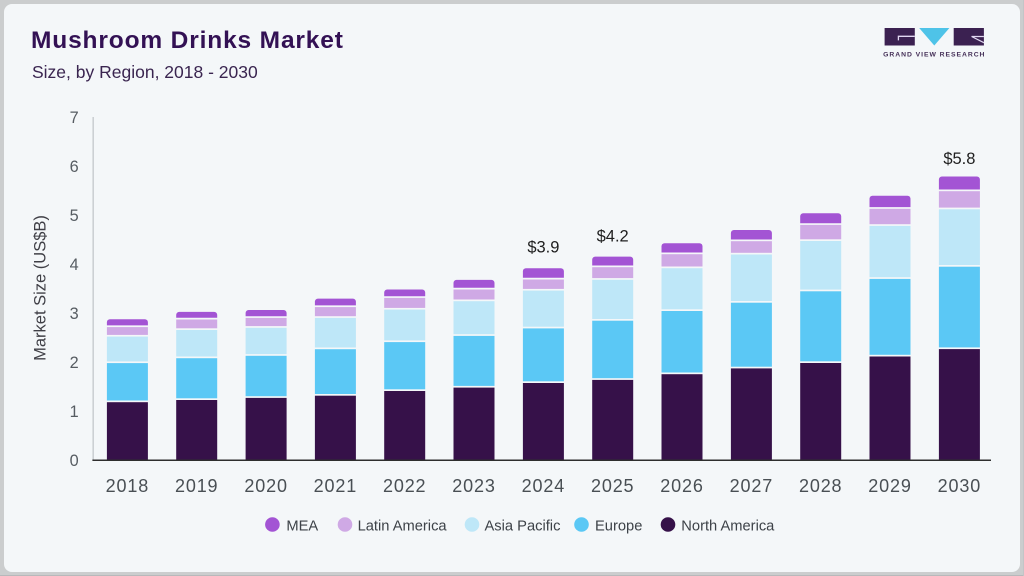 The width and height of the screenshot is (1024, 576). I want to click on svg-text: 0, so click(74, 461).